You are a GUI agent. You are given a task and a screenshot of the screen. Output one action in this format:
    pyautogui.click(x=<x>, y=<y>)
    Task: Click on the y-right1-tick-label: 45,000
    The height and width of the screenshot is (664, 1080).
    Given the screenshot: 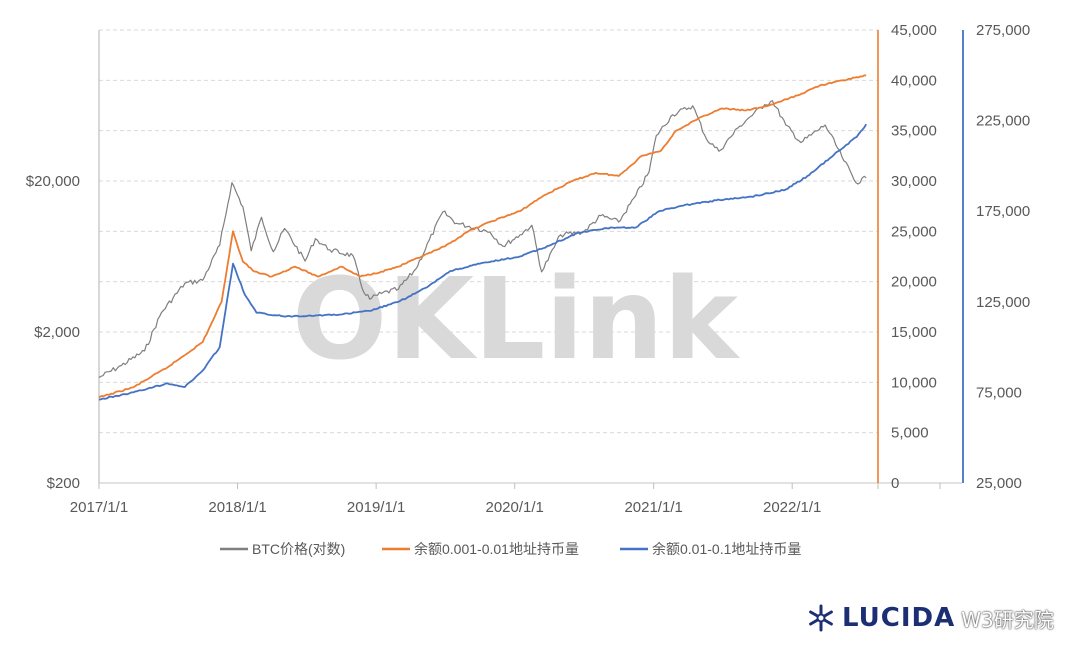 What is the action you would take?
    pyautogui.click(x=914, y=30)
    